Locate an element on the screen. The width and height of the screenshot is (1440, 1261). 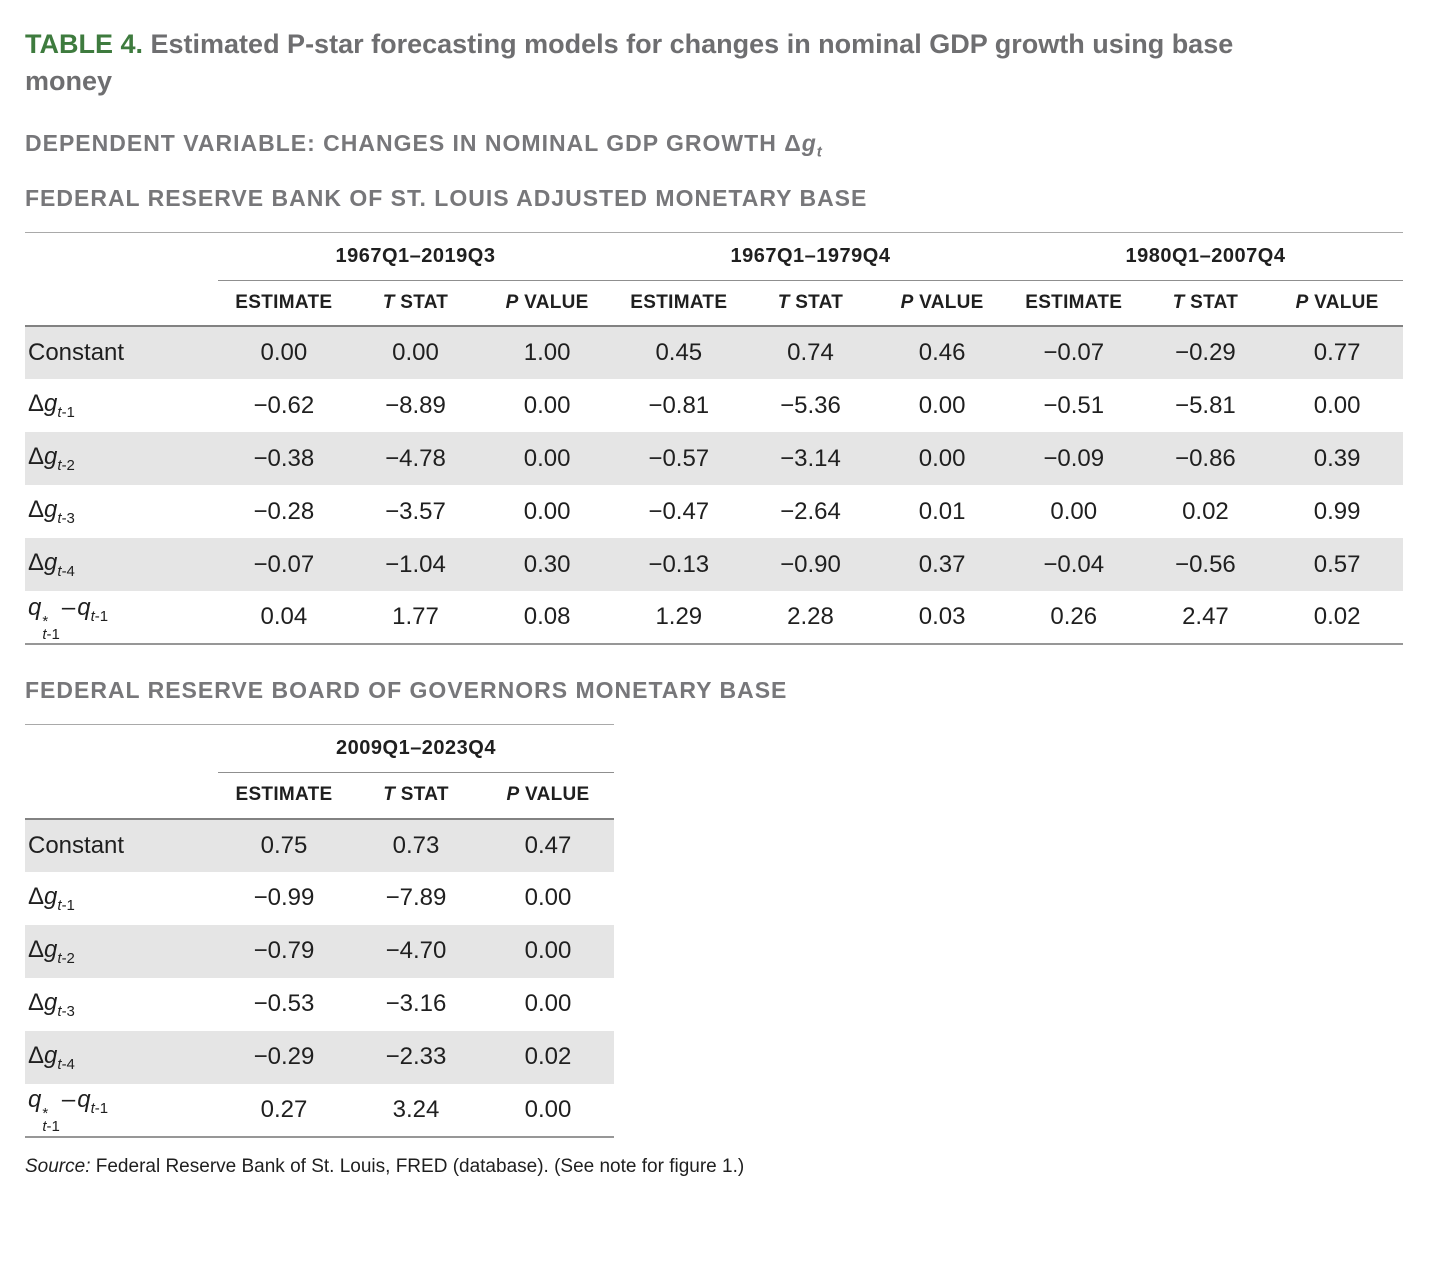
value-cell: 0.01 is located at coordinates (942, 511).